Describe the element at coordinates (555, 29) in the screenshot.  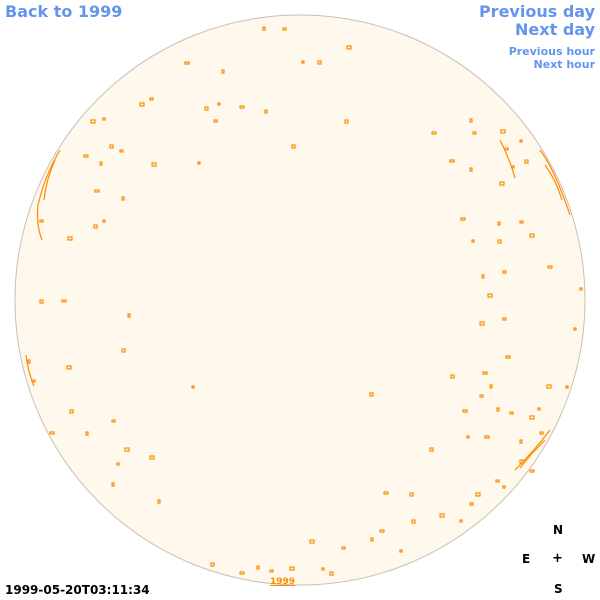
I see `next-day-link: Next day` at that location.